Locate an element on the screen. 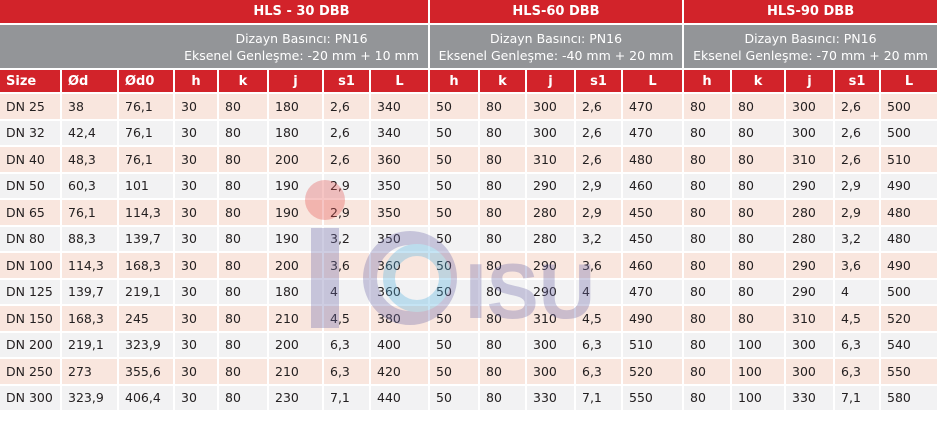 This screenshot has height=423, width=937. value-cell: 440 is located at coordinates (400, 398).